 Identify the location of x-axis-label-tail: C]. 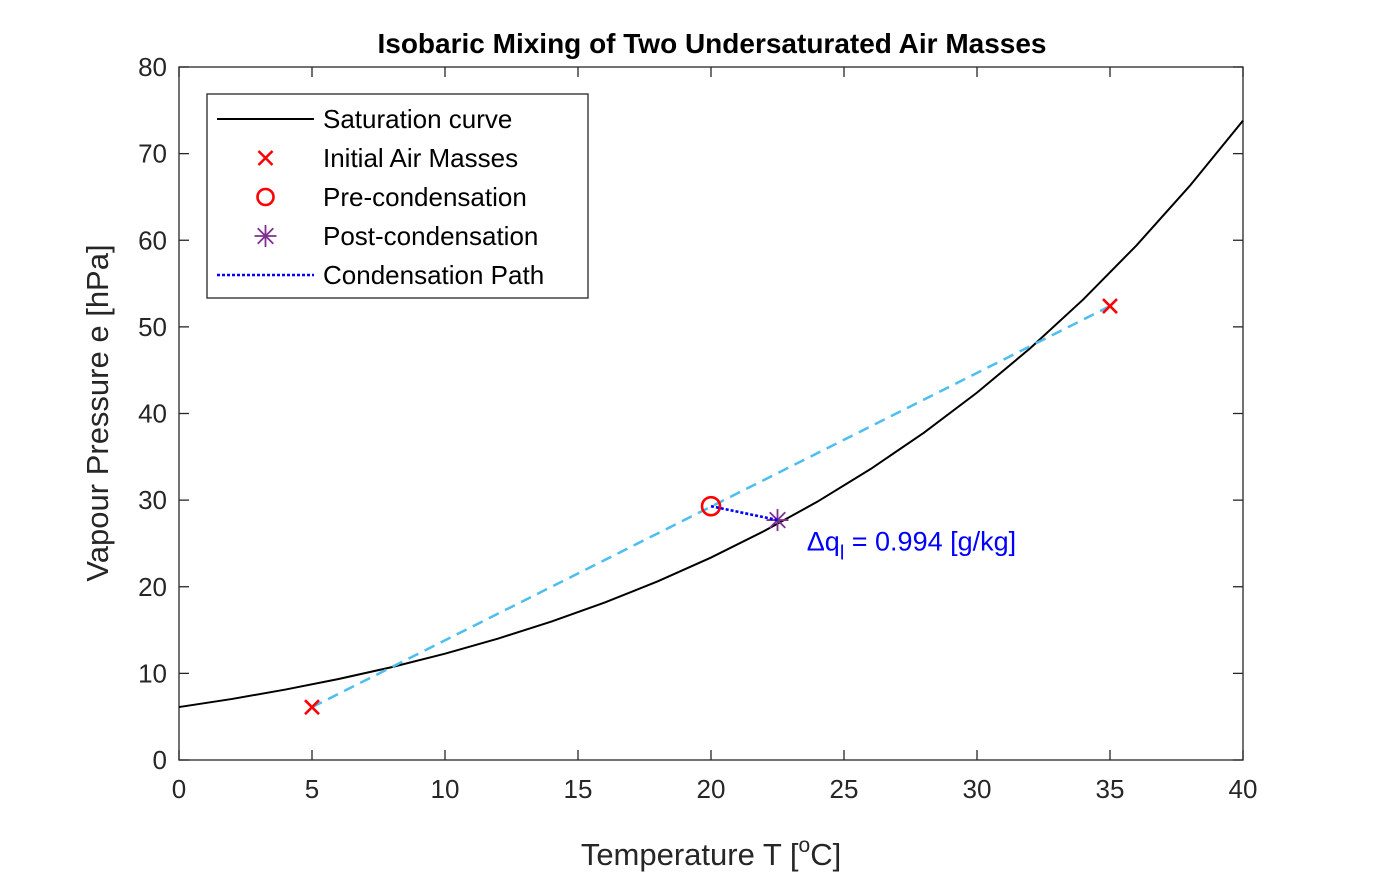
(825, 854).